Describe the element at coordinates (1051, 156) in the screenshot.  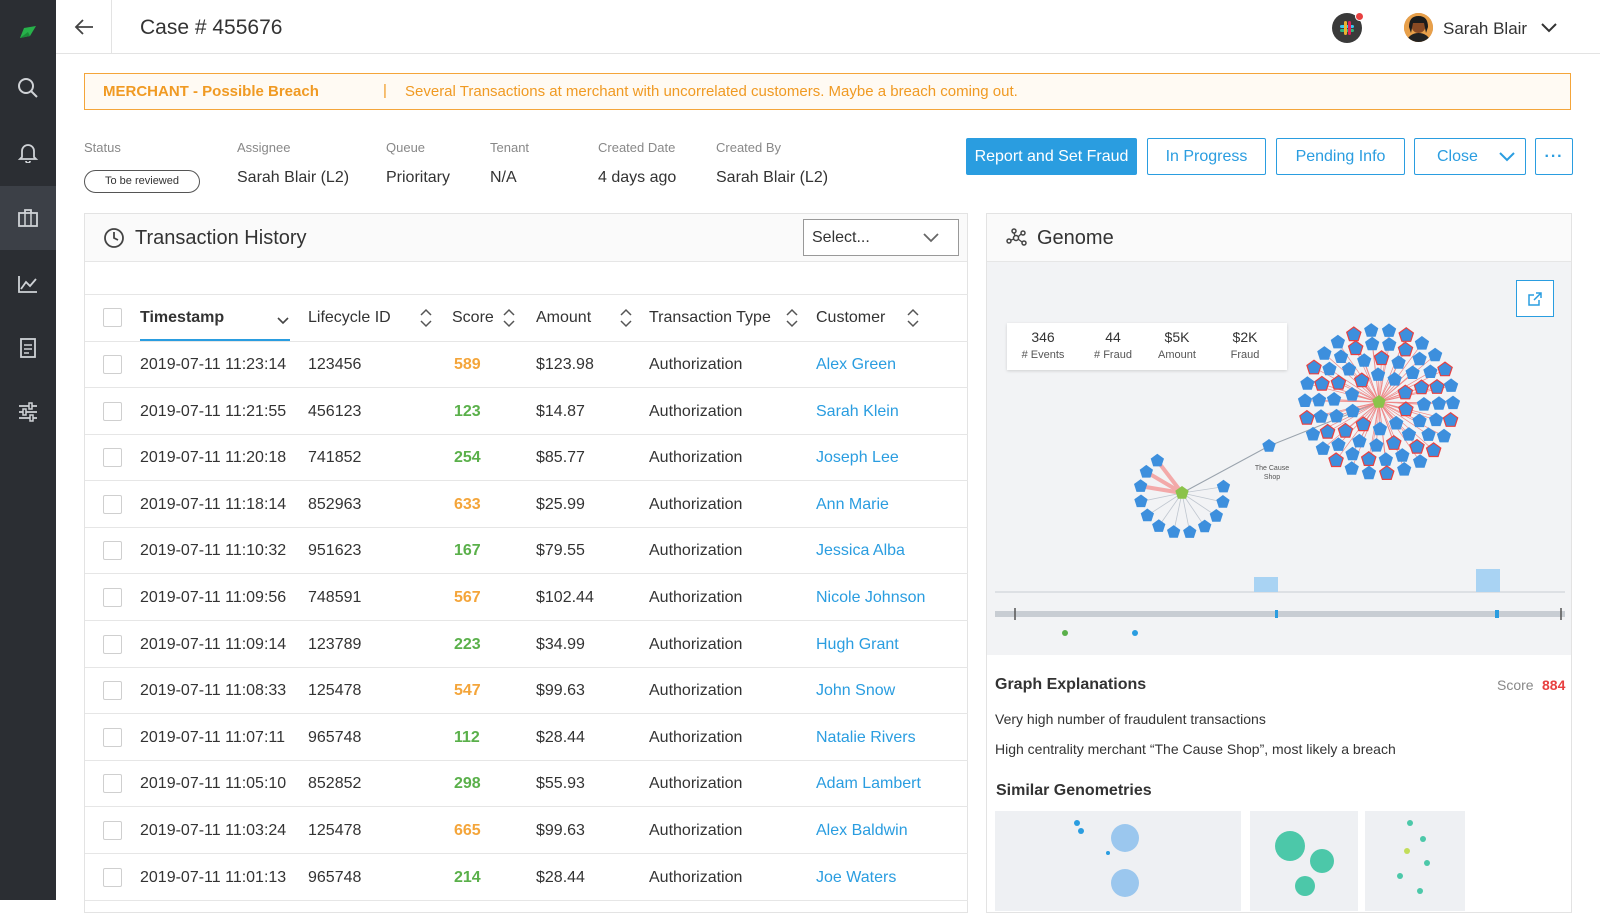
I see `report-fraud-button: Report and Set Fraud` at that location.